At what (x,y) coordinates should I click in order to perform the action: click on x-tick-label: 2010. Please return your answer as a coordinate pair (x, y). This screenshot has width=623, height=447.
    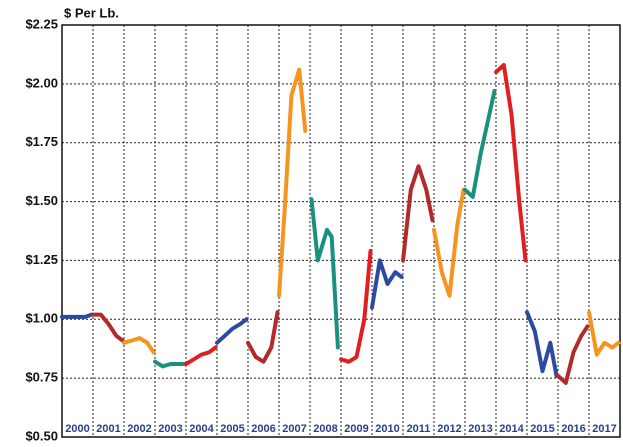
    Looking at the image, I should click on (387, 429).